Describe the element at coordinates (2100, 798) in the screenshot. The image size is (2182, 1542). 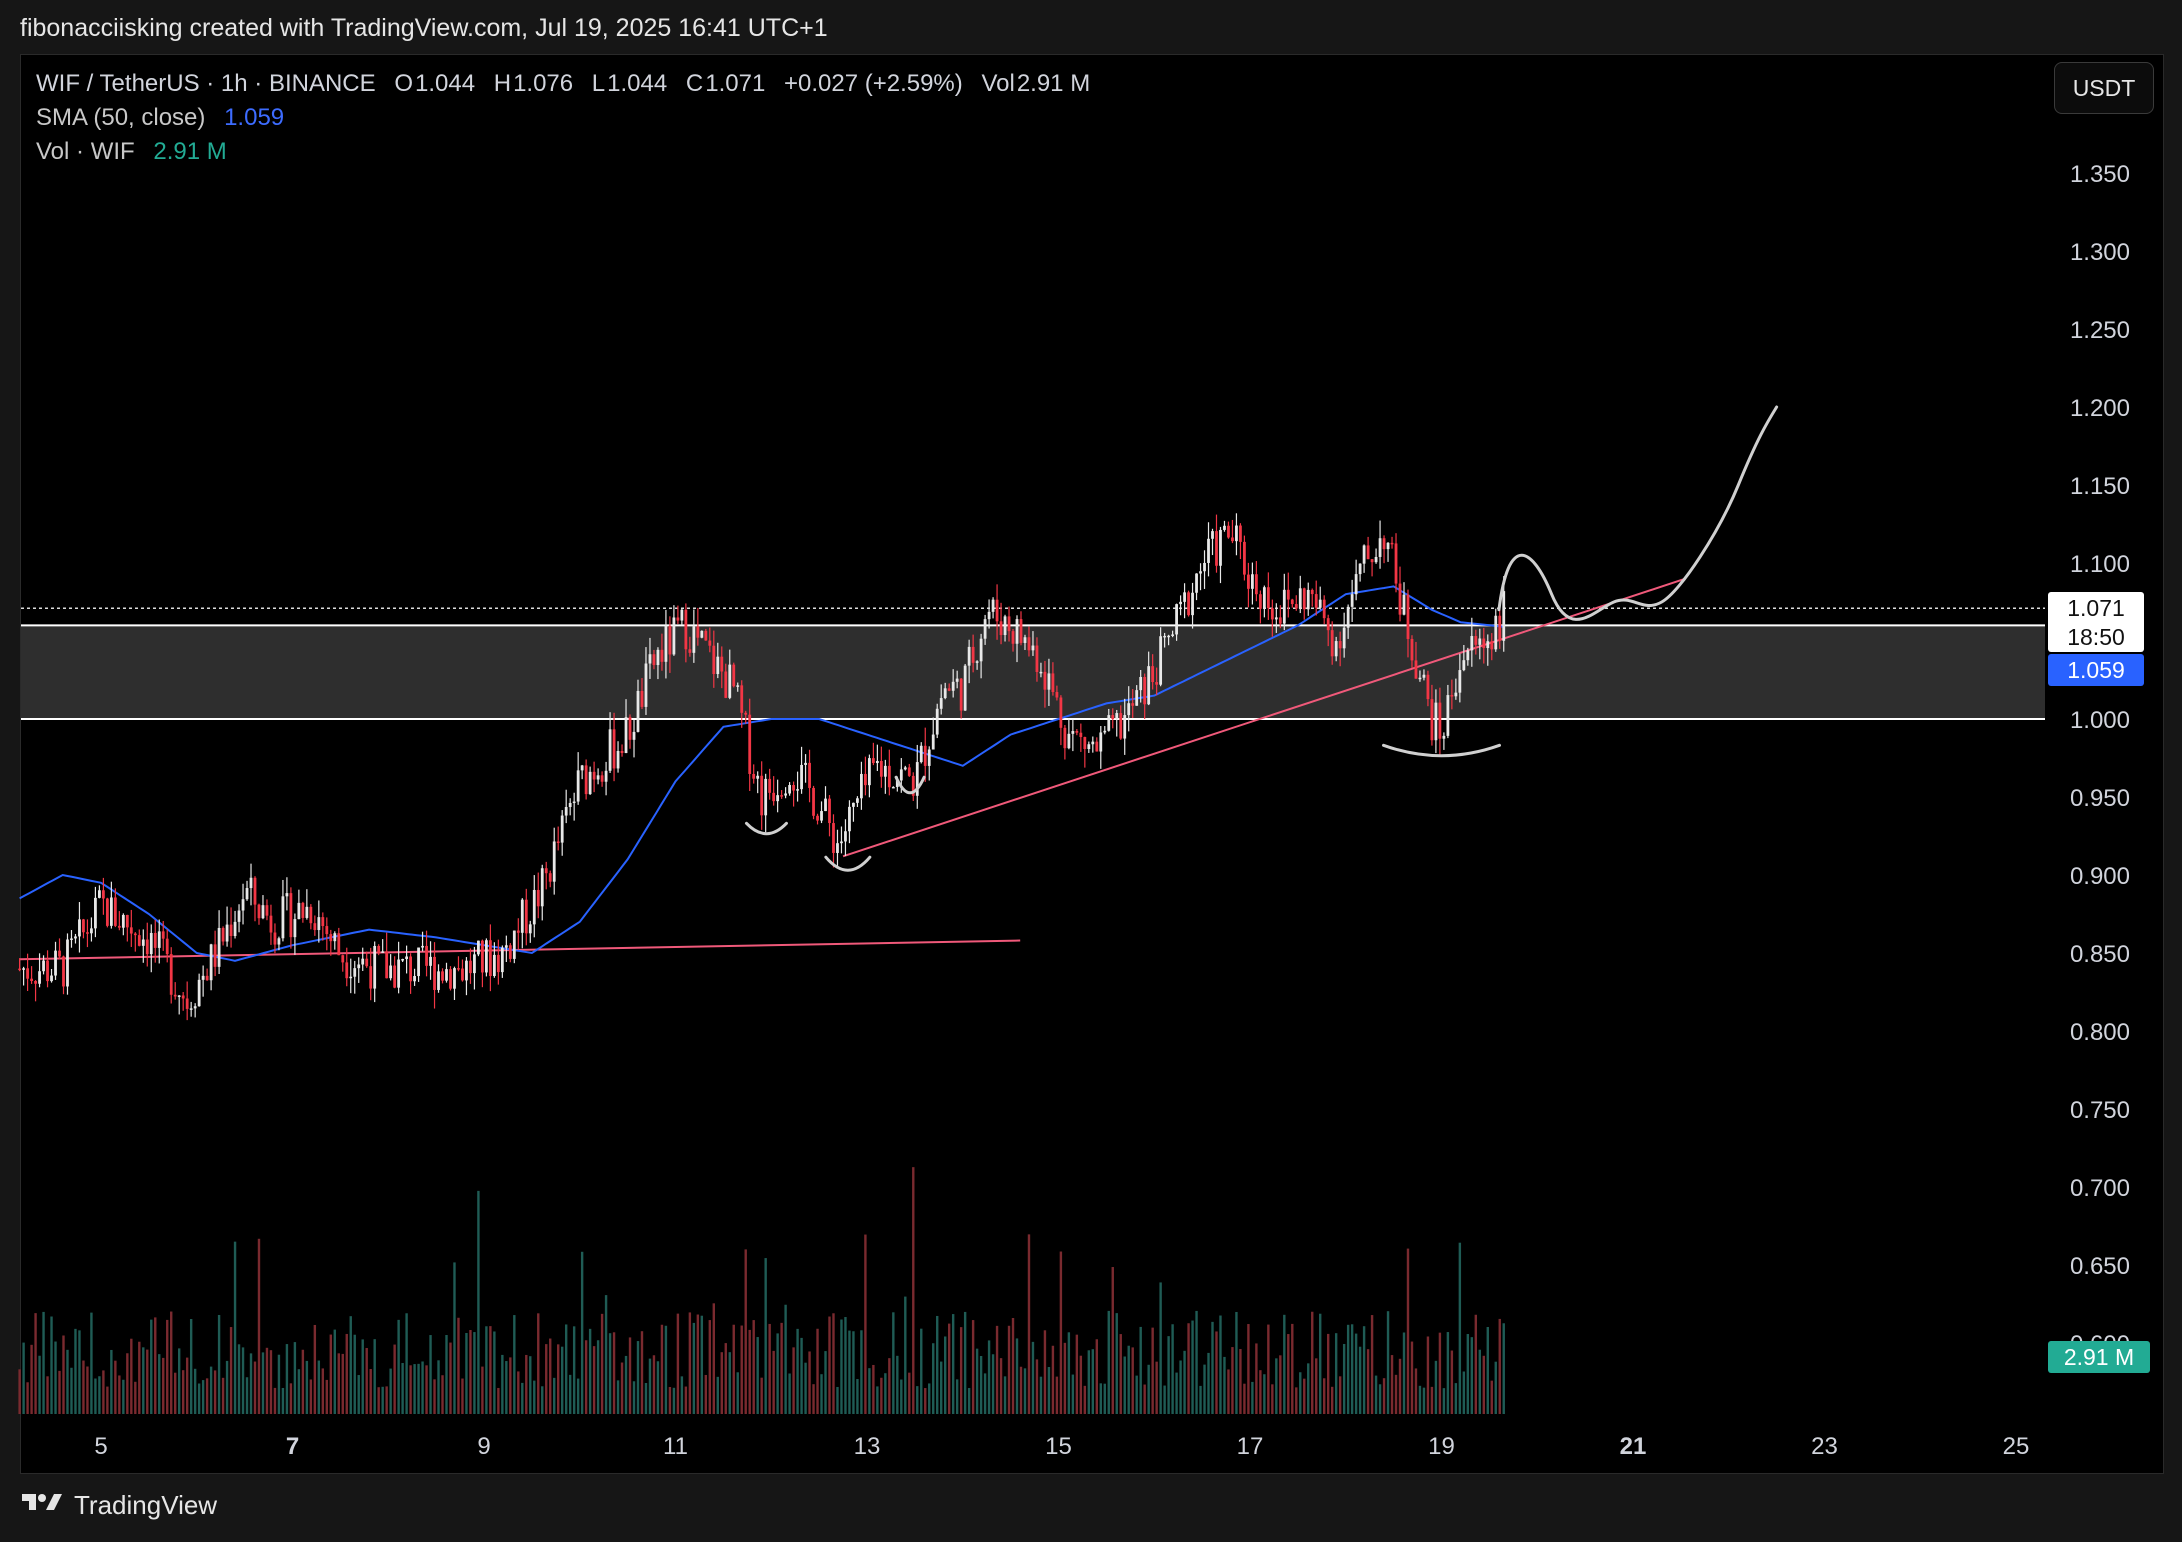
I see `y-tick-label: 0.950` at that location.